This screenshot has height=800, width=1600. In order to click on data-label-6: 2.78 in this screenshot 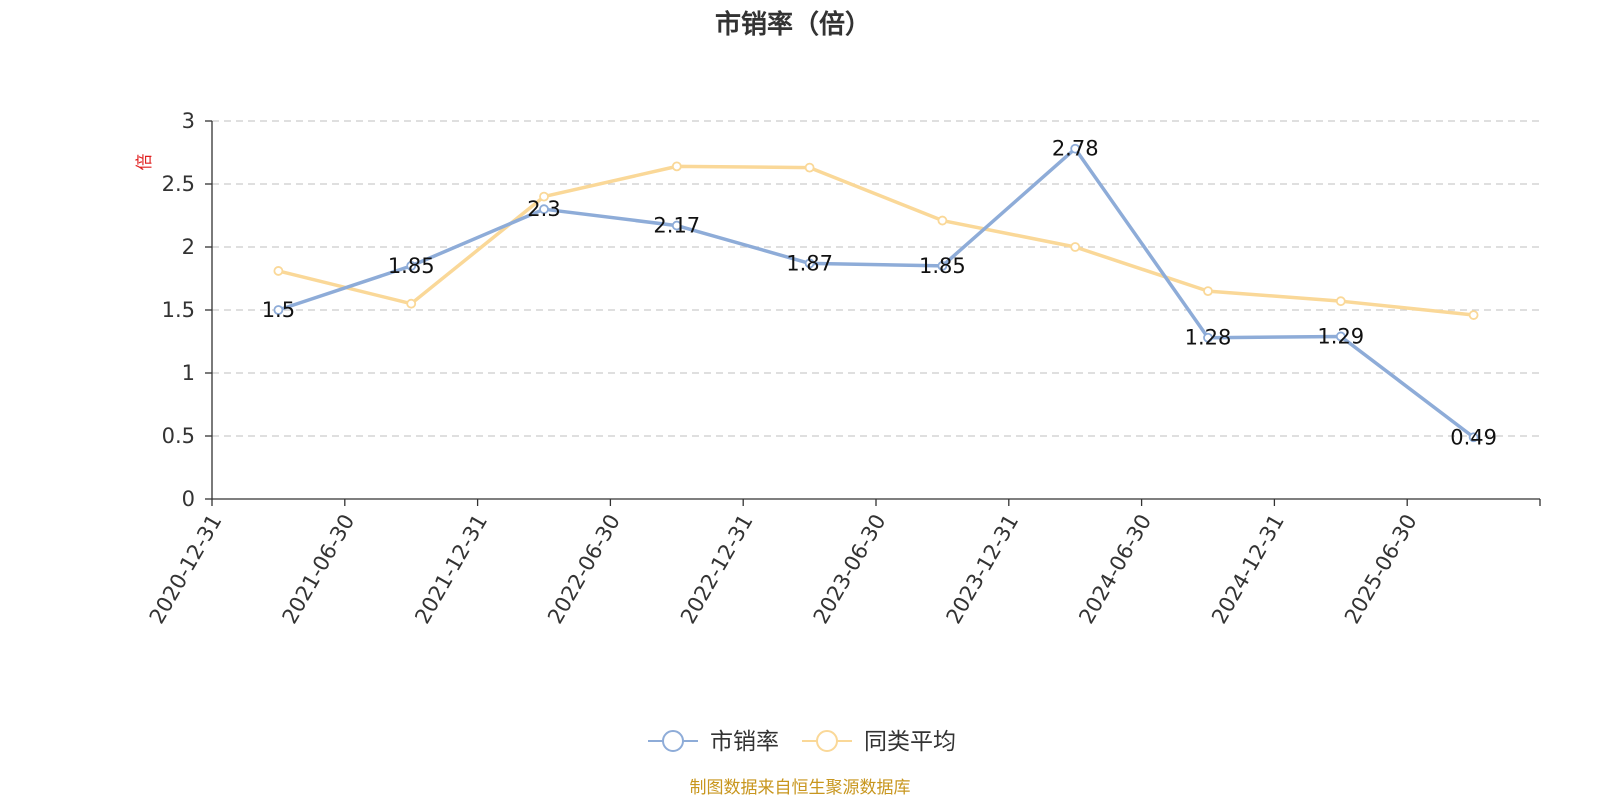, I will do `click(1075, 149)`.